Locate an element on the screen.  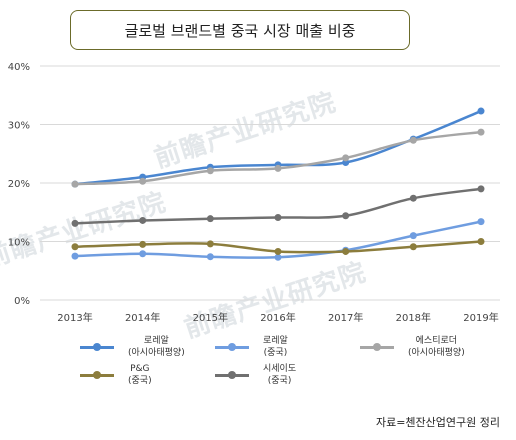
x-tick-label: 2018年 is located at coordinates (413, 317).